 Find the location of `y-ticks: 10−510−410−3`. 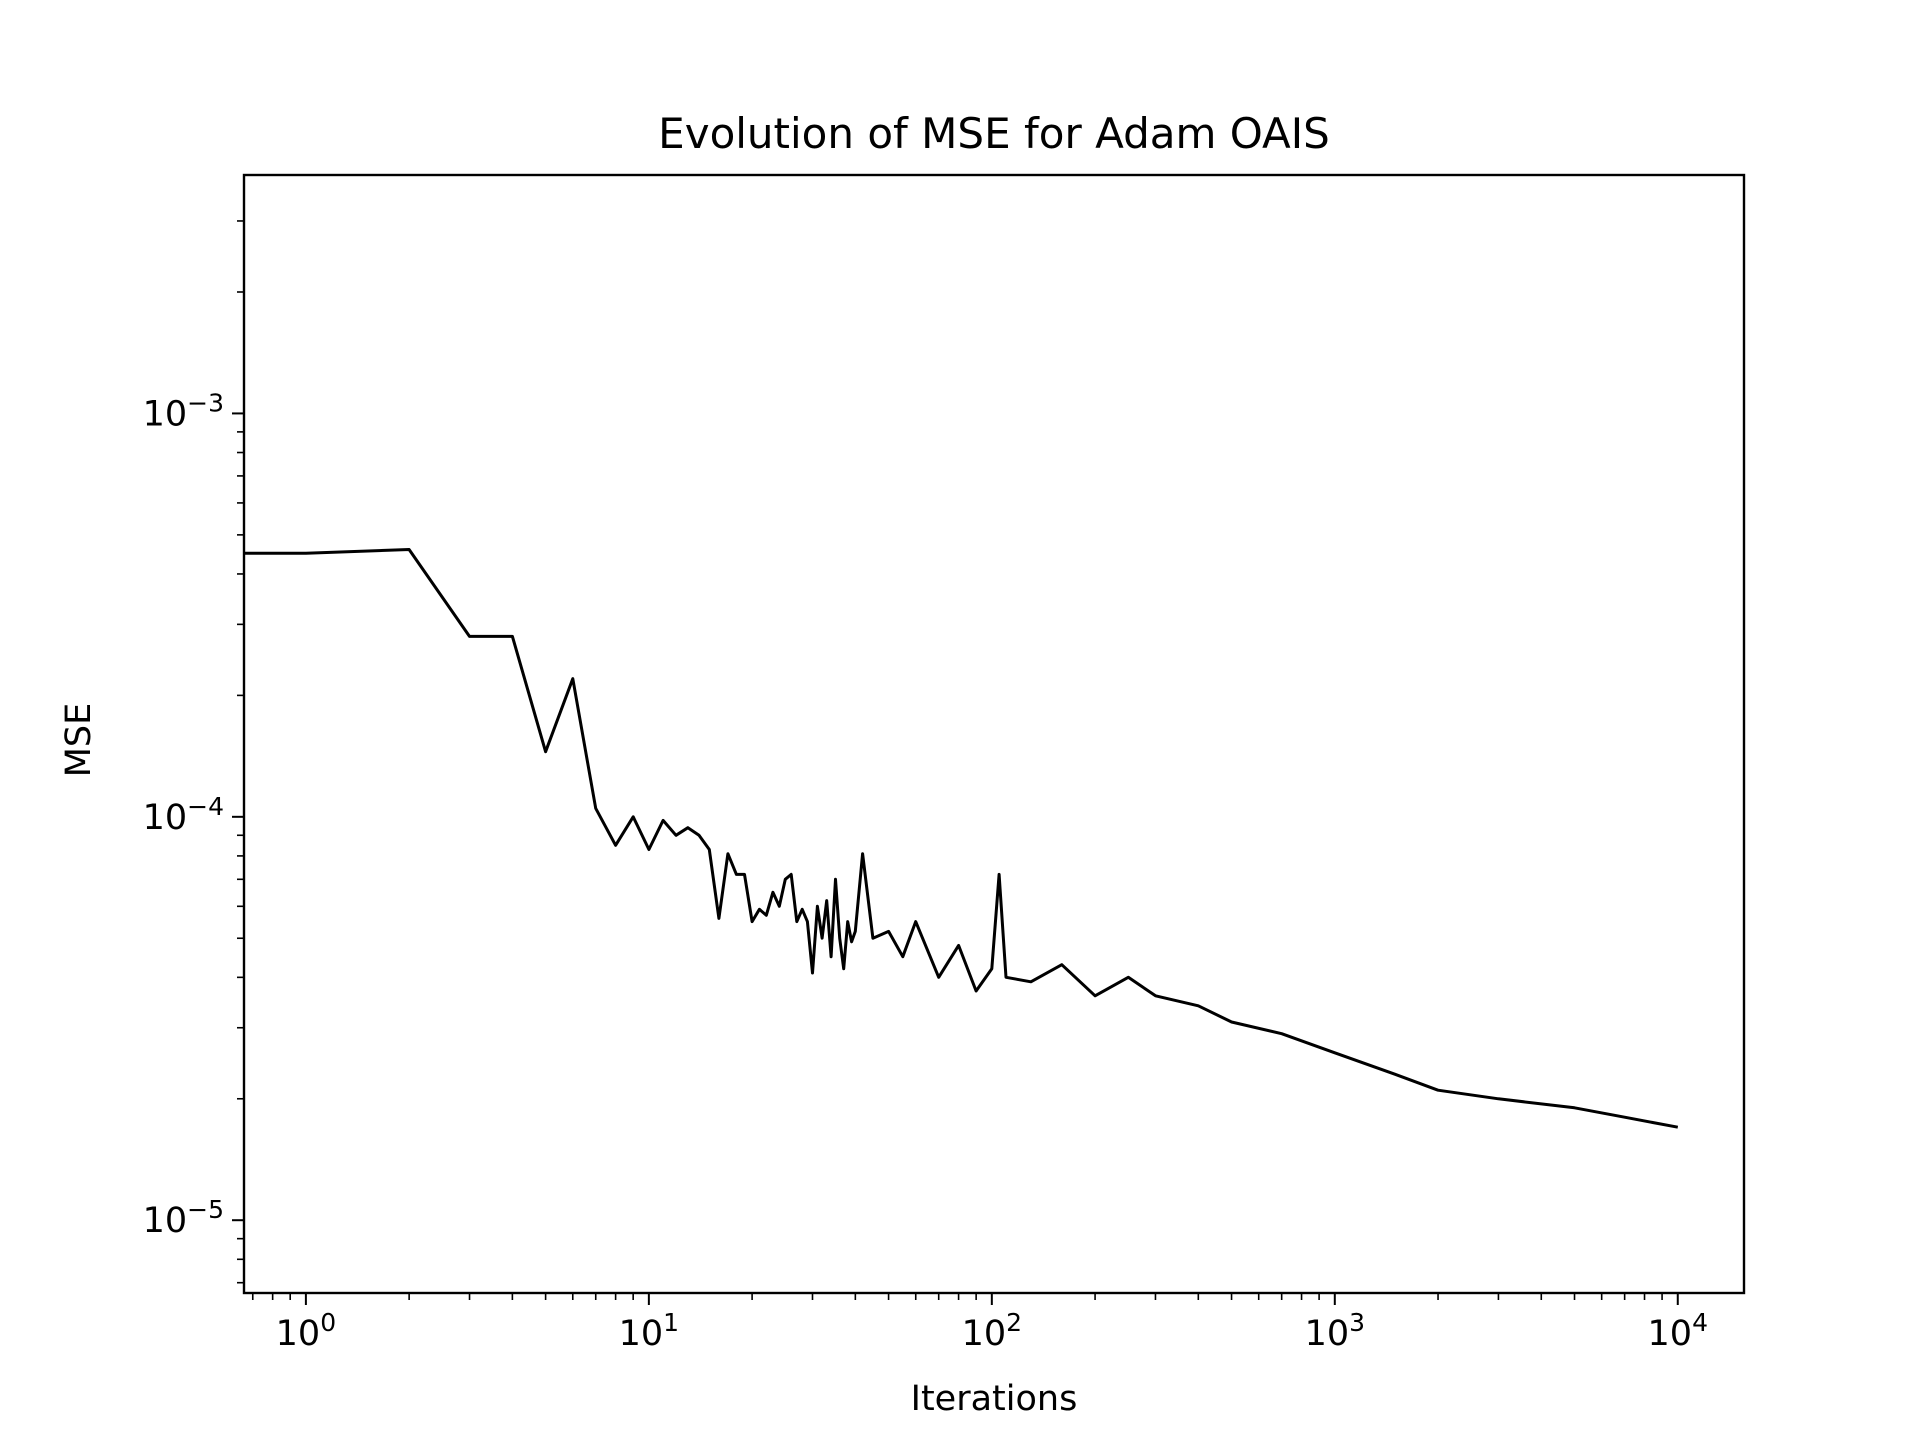

y-ticks: 10−510−410−3 is located at coordinates (193, 752).